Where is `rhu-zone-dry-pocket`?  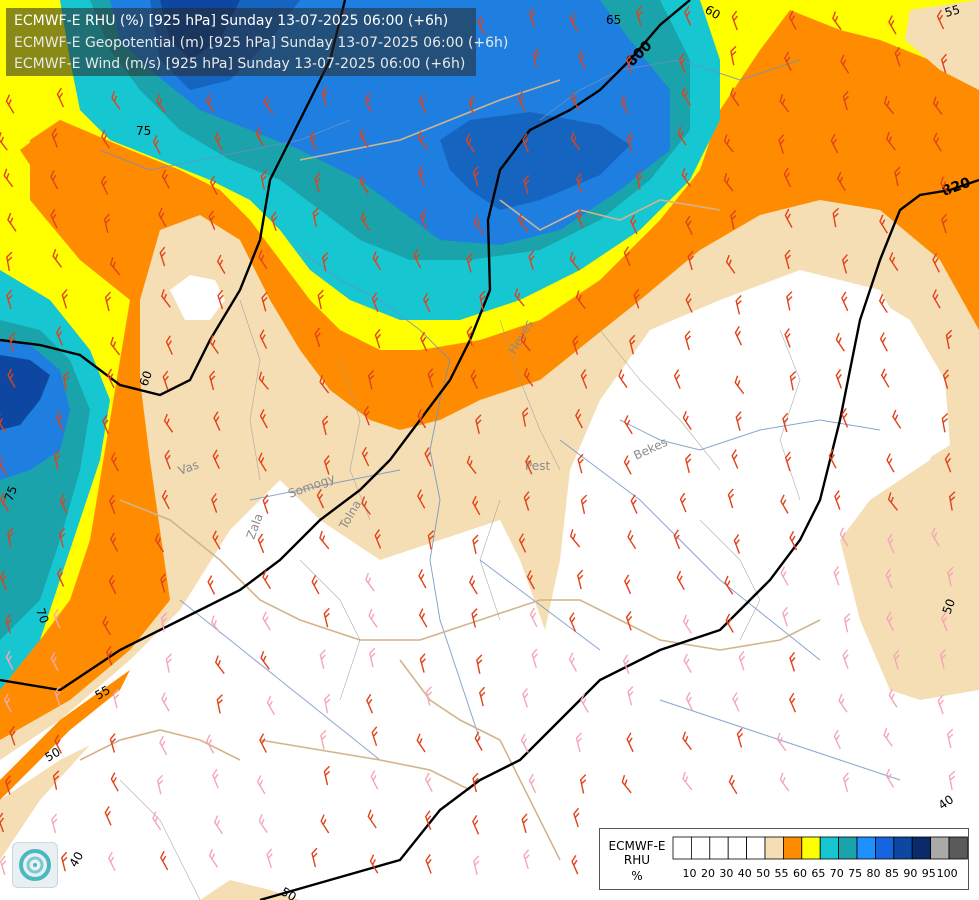
rhu-zone-dry-pocket is located at coordinates (197, 297).